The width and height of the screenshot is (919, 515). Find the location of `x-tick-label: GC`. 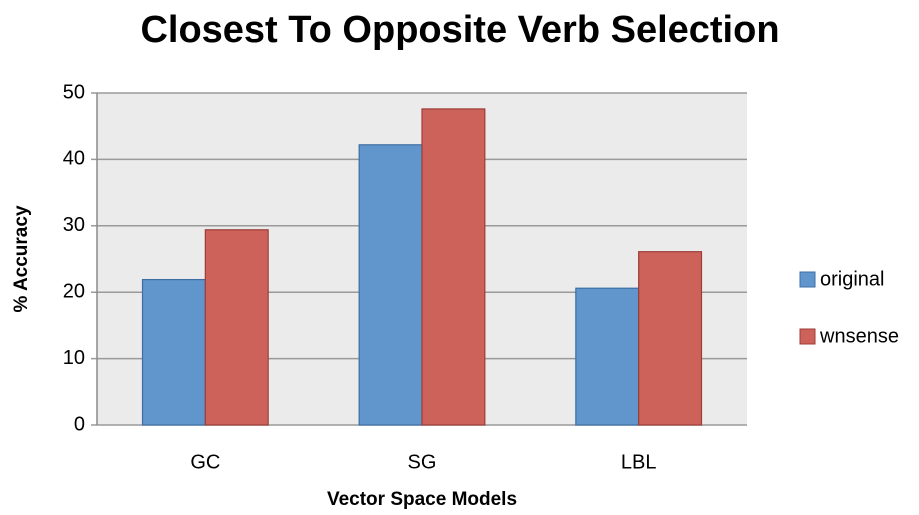

x-tick-label: GC is located at coordinates (205, 462).